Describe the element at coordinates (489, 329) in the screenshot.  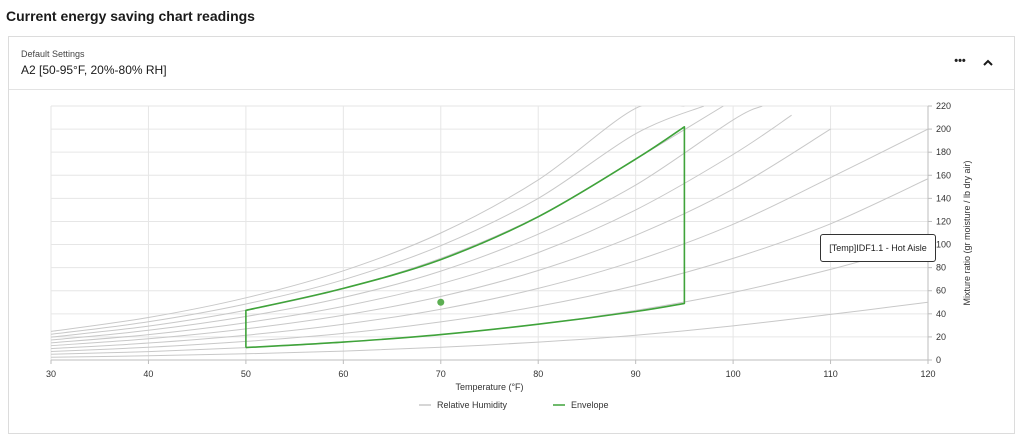
I see `rh-curve-10pct` at that location.